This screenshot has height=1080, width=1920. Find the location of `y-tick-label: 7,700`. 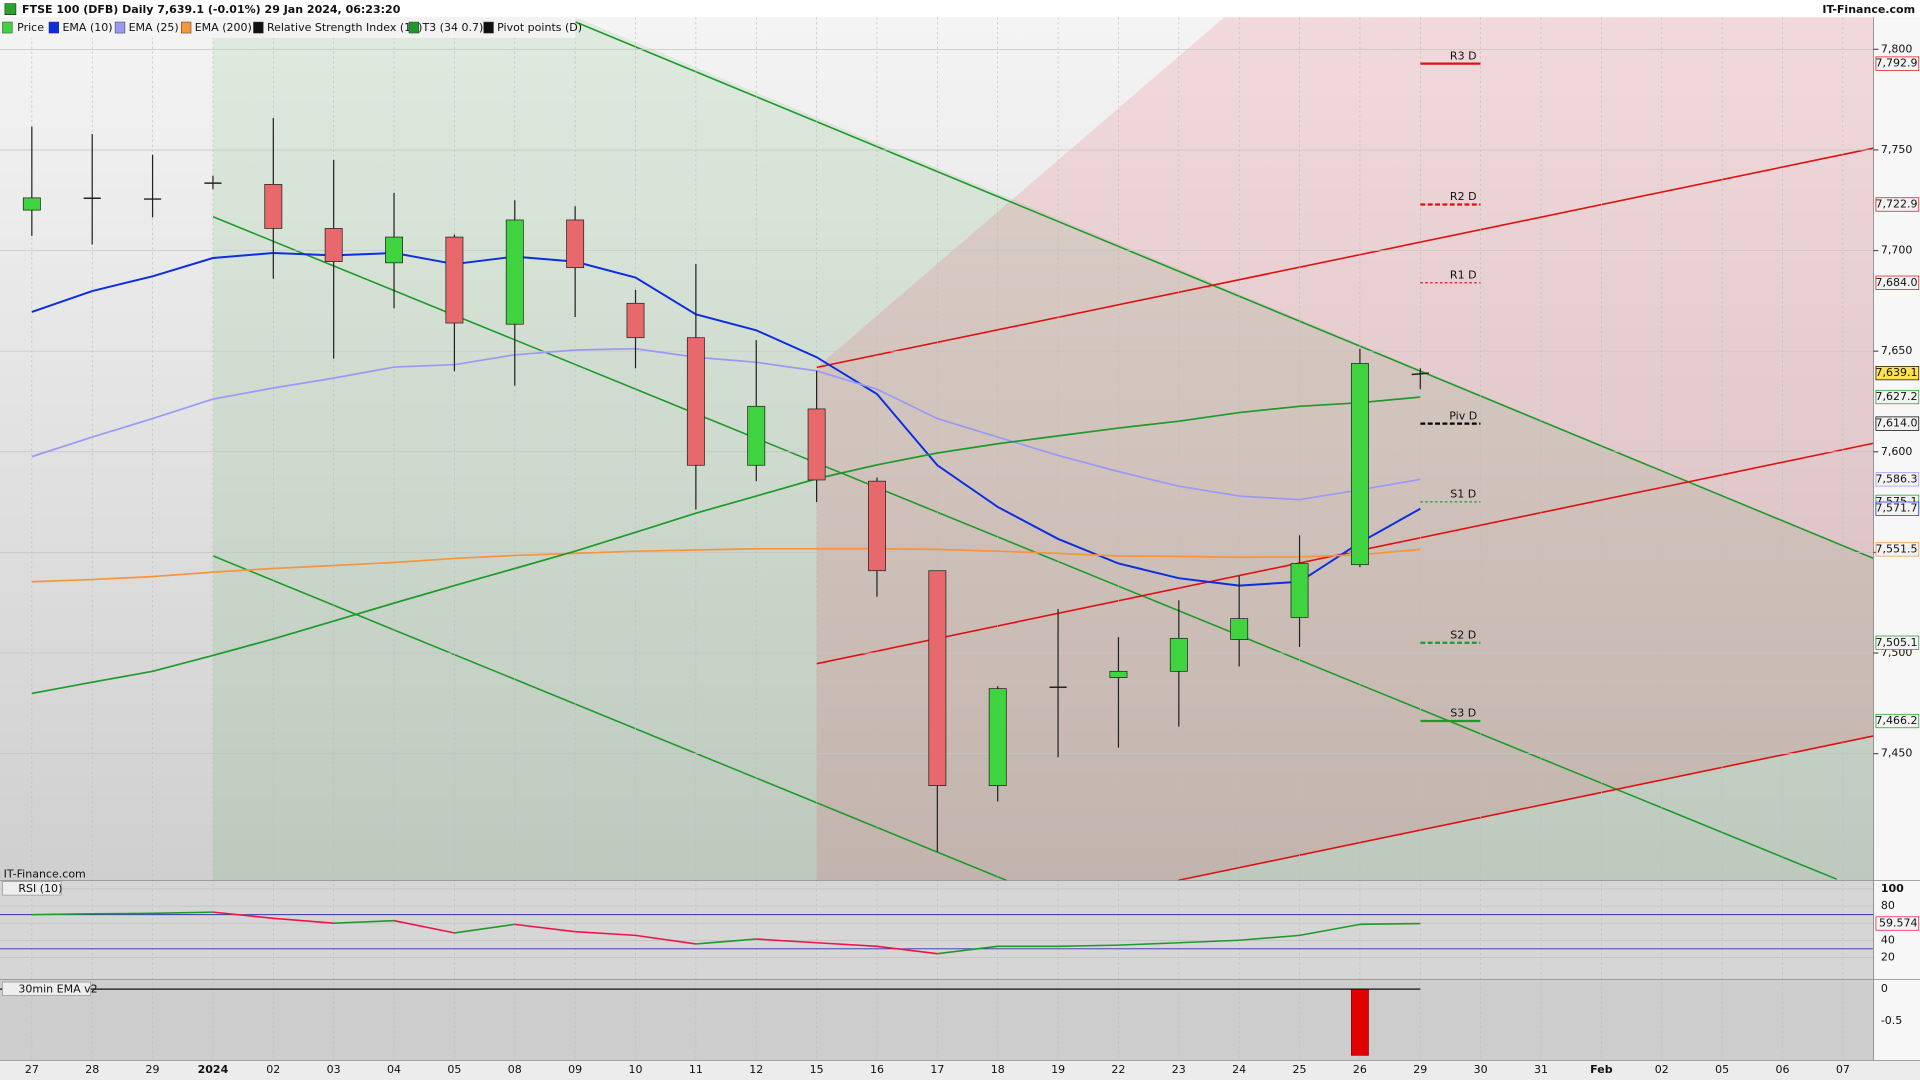

y-tick-label: 7,700 is located at coordinates (1897, 250).